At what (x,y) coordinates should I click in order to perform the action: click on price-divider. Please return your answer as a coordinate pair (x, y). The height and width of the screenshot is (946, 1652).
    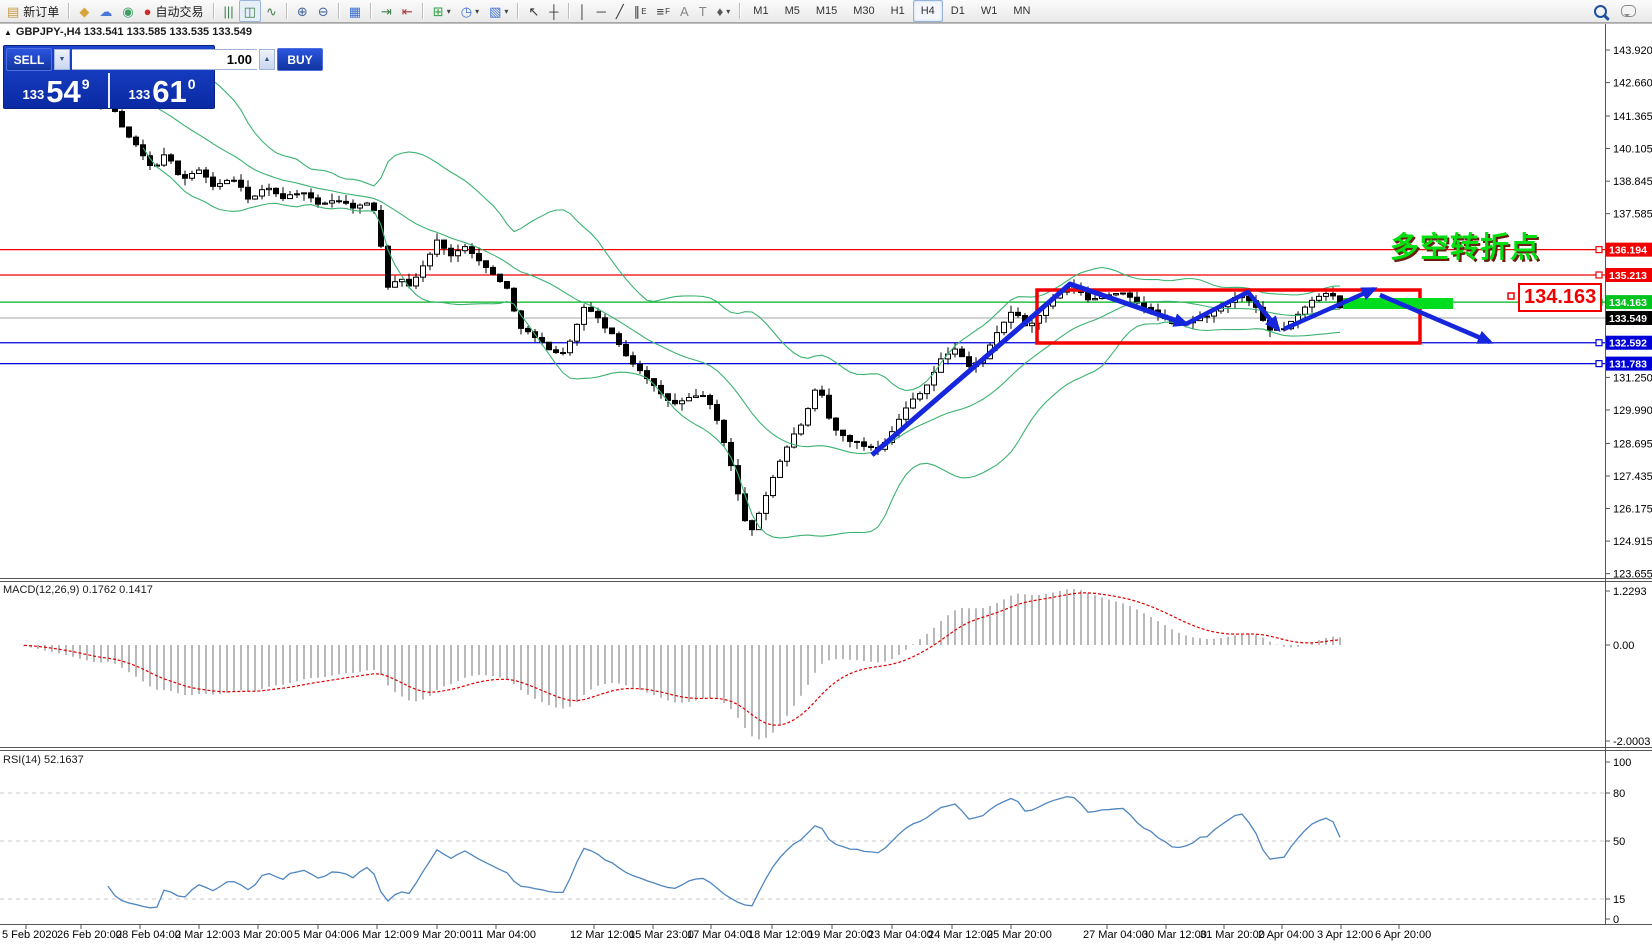
    Looking at the image, I should click on (109, 90).